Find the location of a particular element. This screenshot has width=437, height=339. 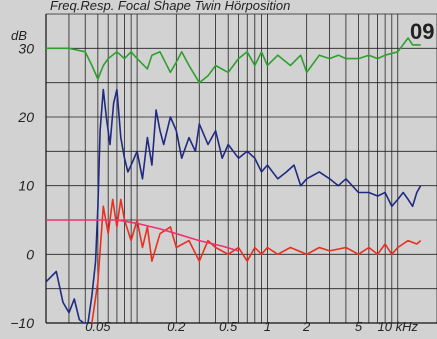

x-tick-label: 5 is located at coordinates (359, 326).